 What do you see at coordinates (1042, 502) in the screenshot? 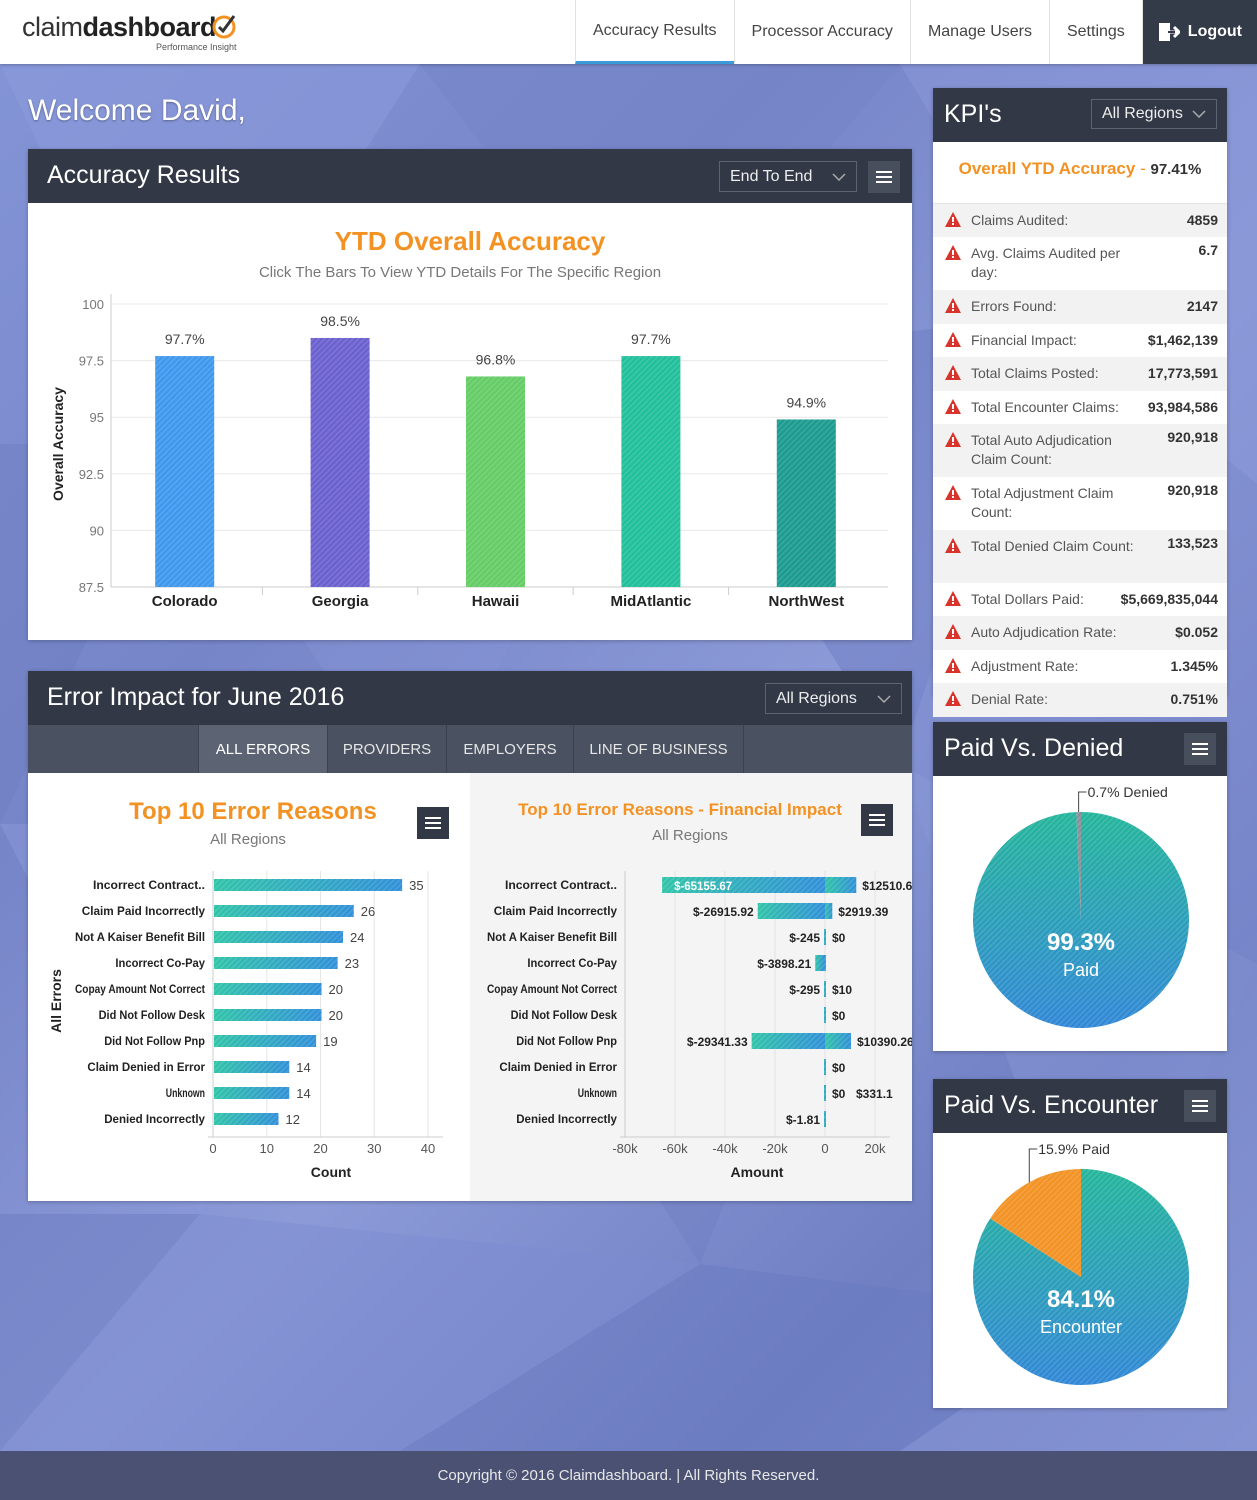
I see `kpi-label: Total Adjustment Claim Count:` at bounding box center [1042, 502].